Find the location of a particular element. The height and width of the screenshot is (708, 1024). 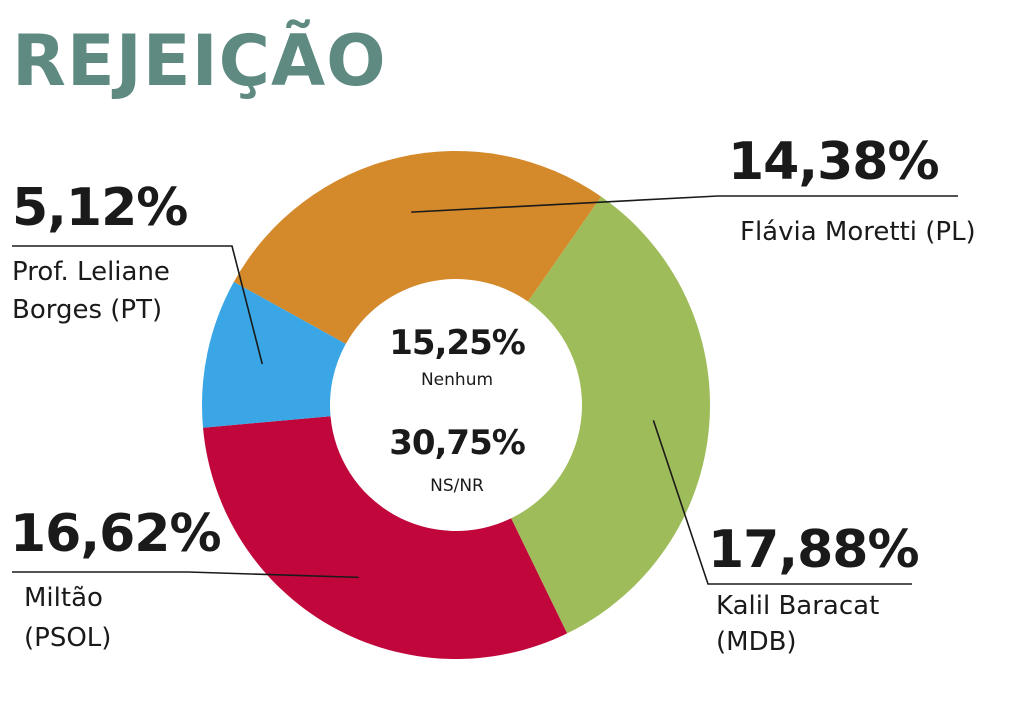

leader-flavia is located at coordinates (684, 204).